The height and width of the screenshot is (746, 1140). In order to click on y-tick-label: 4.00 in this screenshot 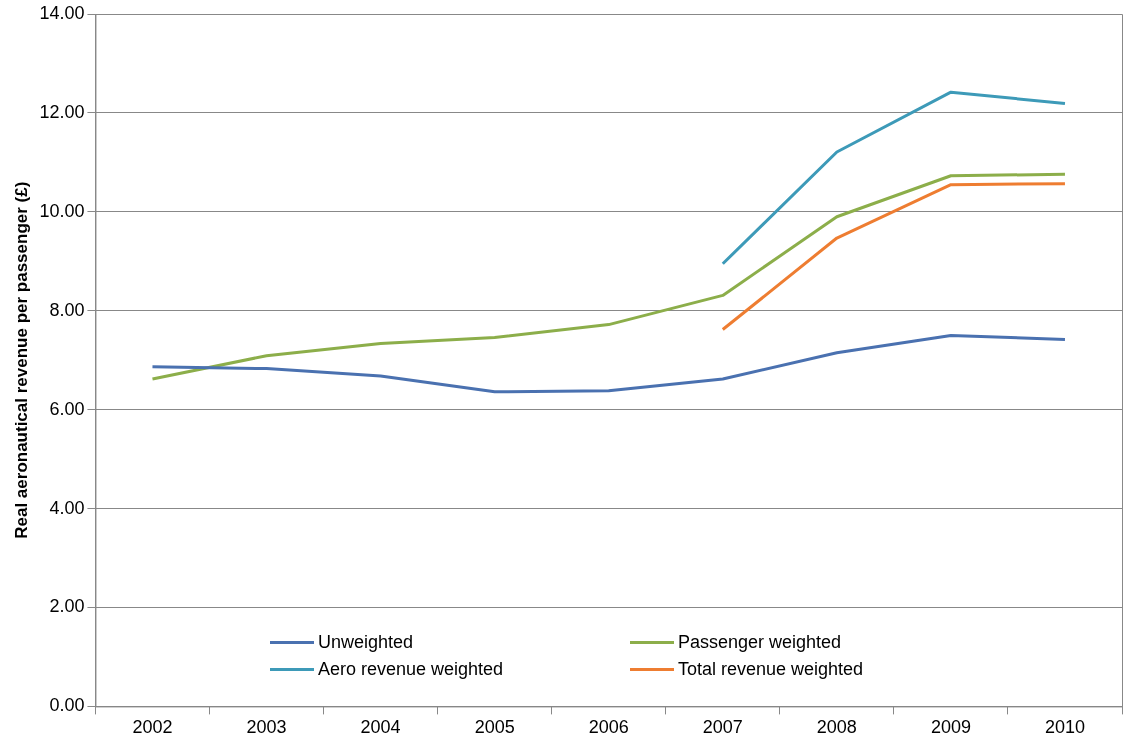, I will do `click(67, 507)`.